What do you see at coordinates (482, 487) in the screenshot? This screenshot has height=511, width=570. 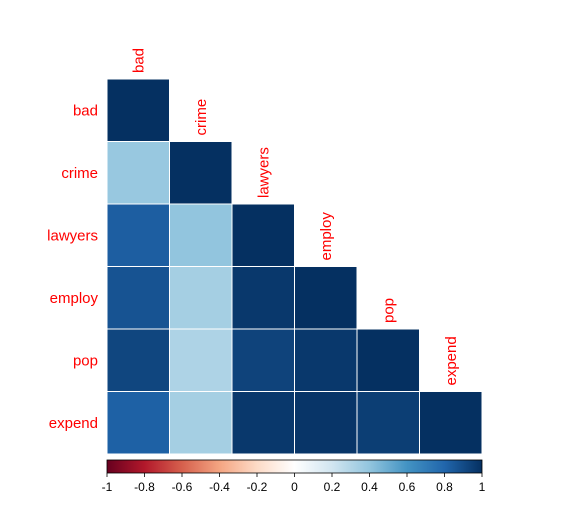 I see `colorbar-tick-label: 1` at bounding box center [482, 487].